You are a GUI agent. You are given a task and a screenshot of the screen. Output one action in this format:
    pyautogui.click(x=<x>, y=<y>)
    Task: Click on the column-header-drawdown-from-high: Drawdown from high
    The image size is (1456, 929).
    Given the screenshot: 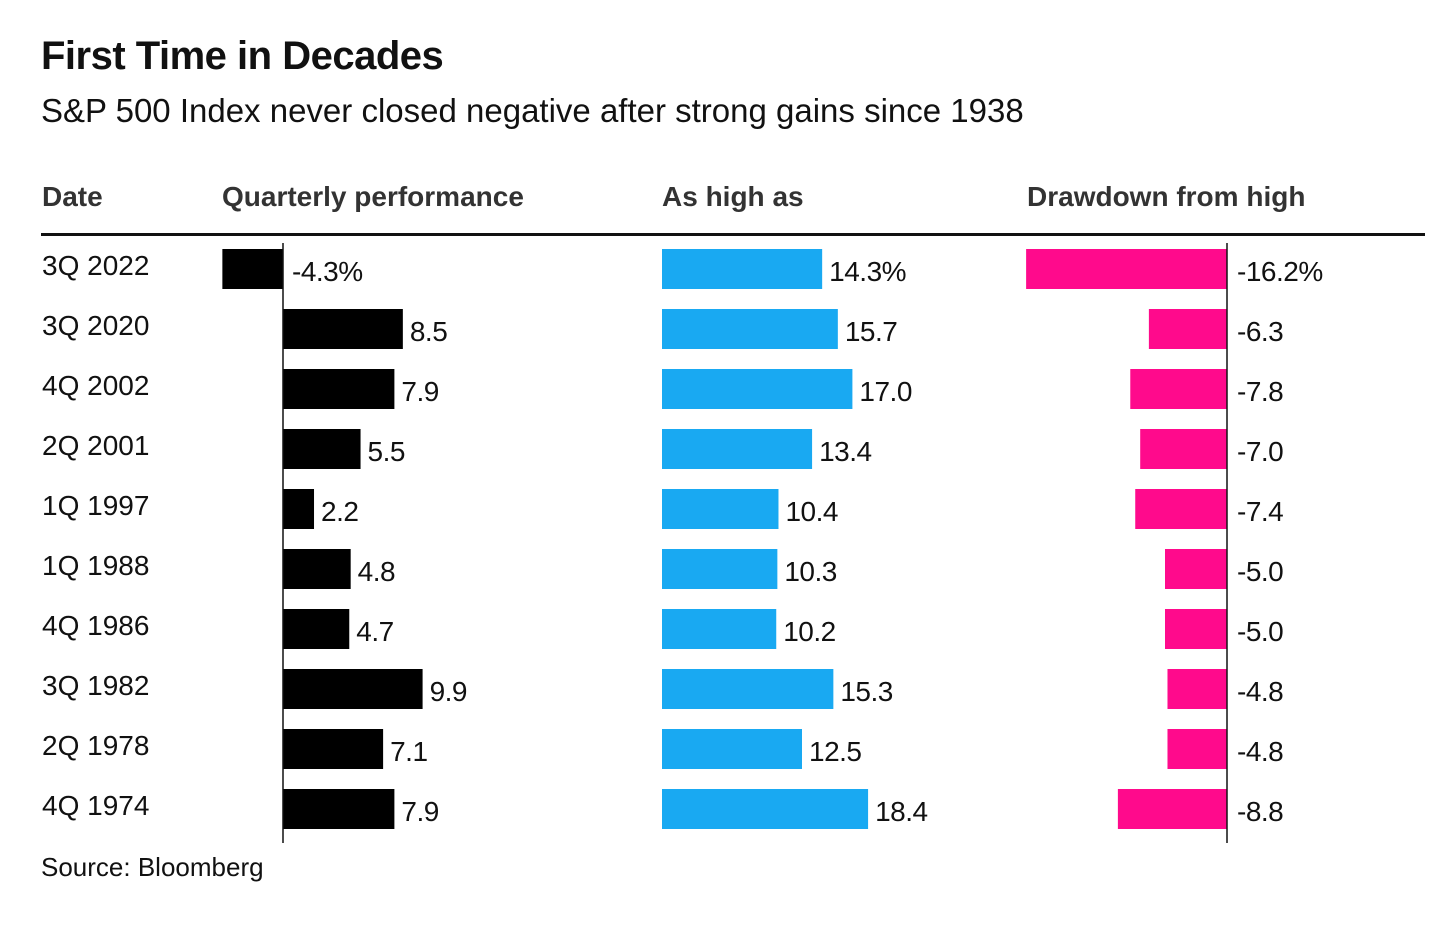 What is the action you would take?
    pyautogui.click(x=1166, y=196)
    